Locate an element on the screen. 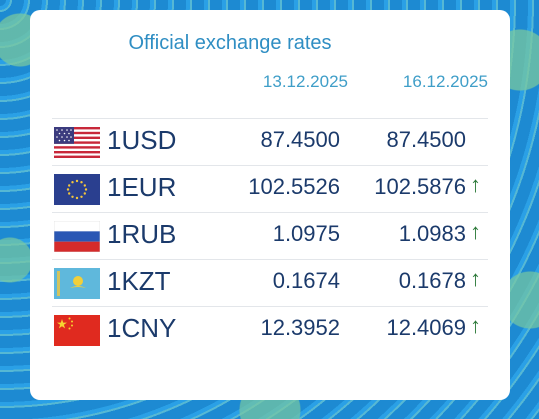 The height and width of the screenshot is (419, 539). rate-value-date2: 1.0983 is located at coordinates (432, 233).